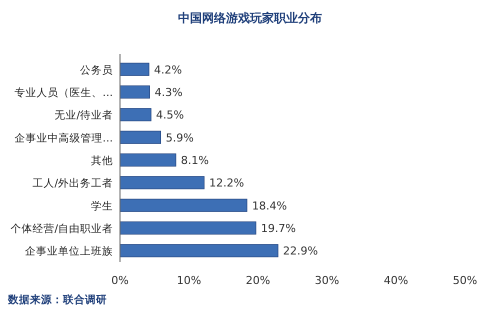  I want to click on data-label: 8.1%, so click(194, 160).